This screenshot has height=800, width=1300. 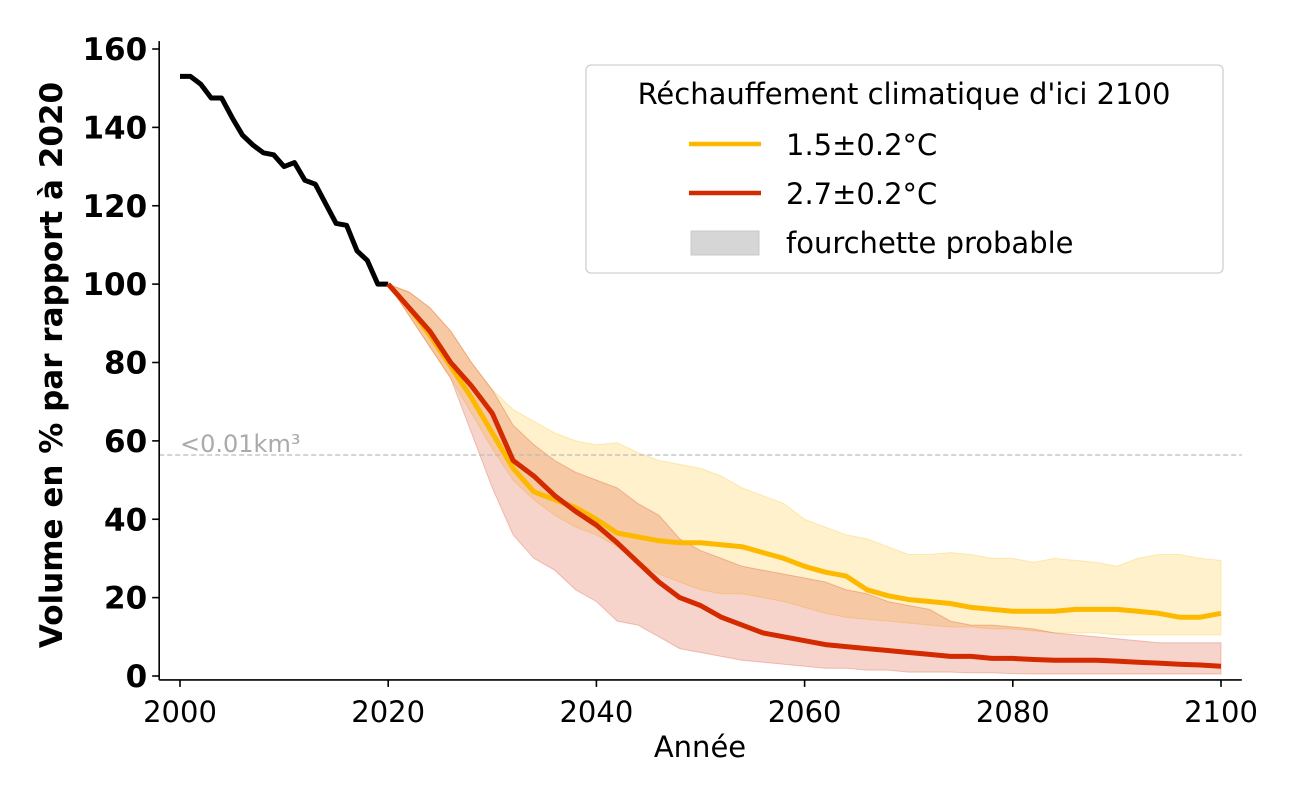 I want to click on x-tick-label: 2100, so click(x=1221, y=712).